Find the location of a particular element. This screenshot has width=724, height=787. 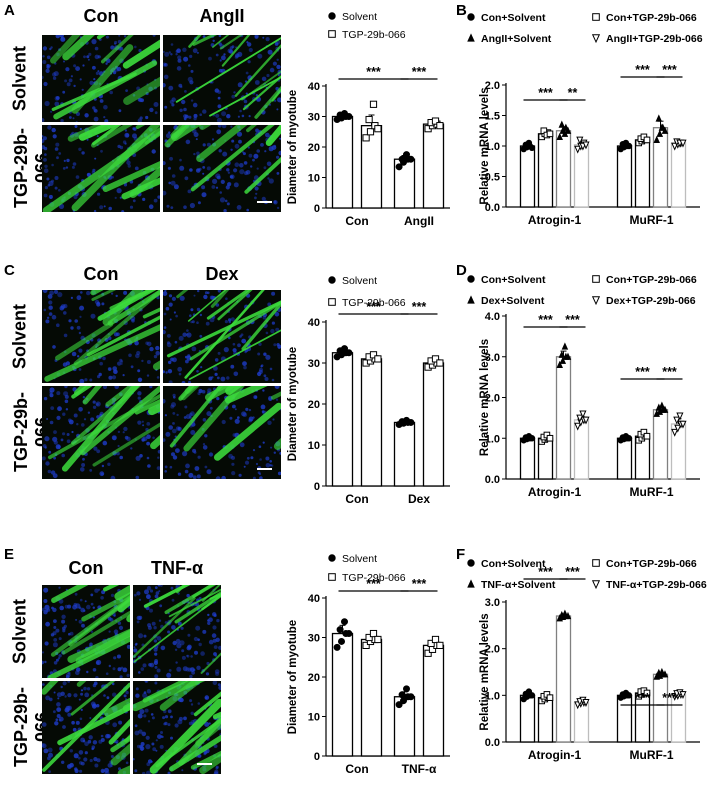

legend-entry: Dex+Solvent is located at coordinates (513, 301).